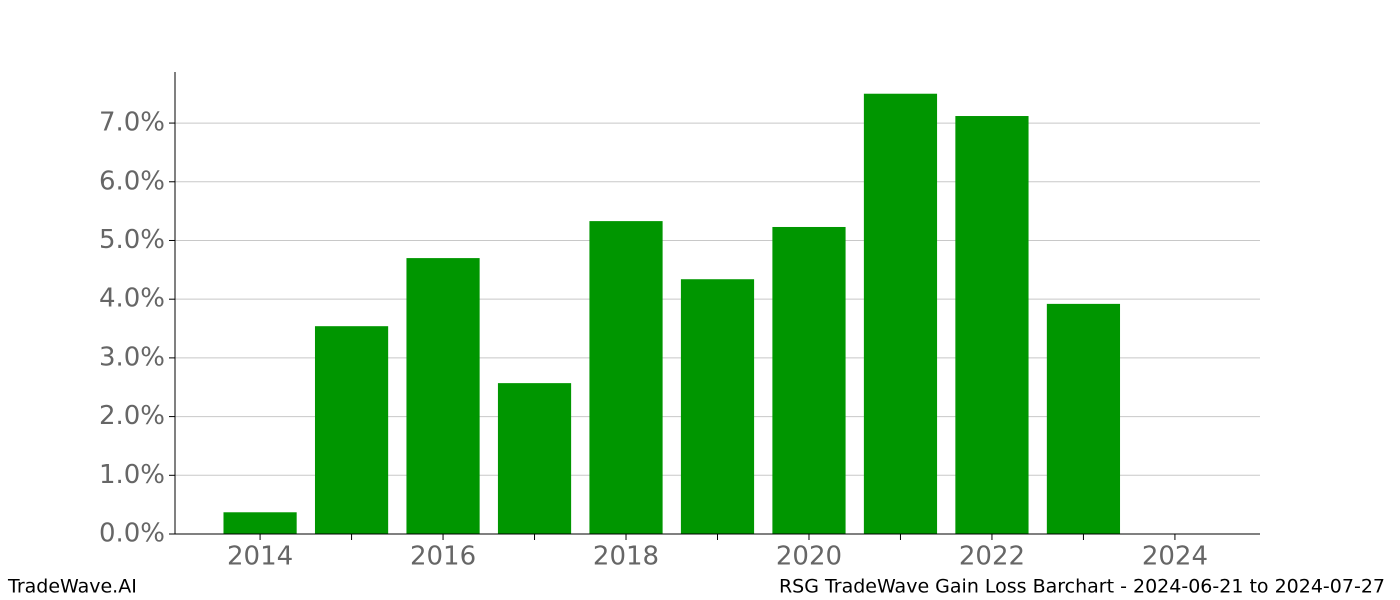 This screenshot has width=1400, height=600. I want to click on y-tick-label: 4.0%, so click(132, 299).